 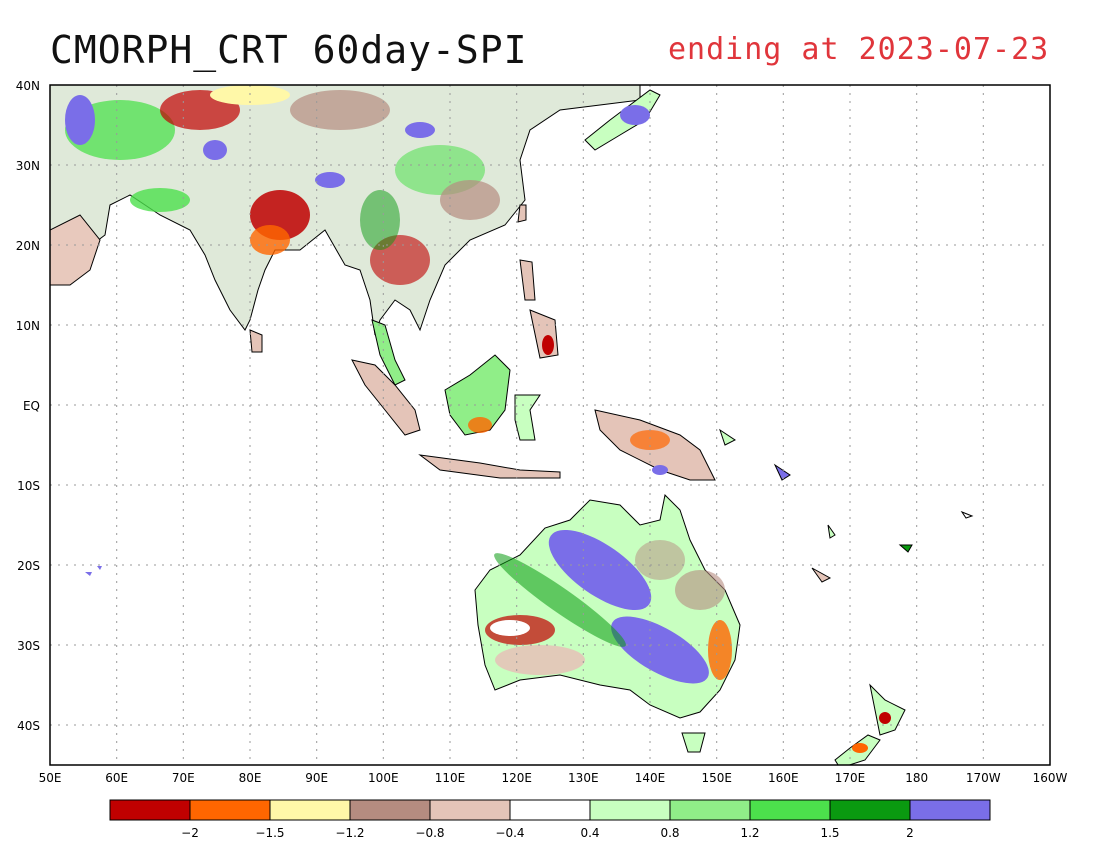 I want to click on legend-label: −0.4, so click(x=509, y=833).